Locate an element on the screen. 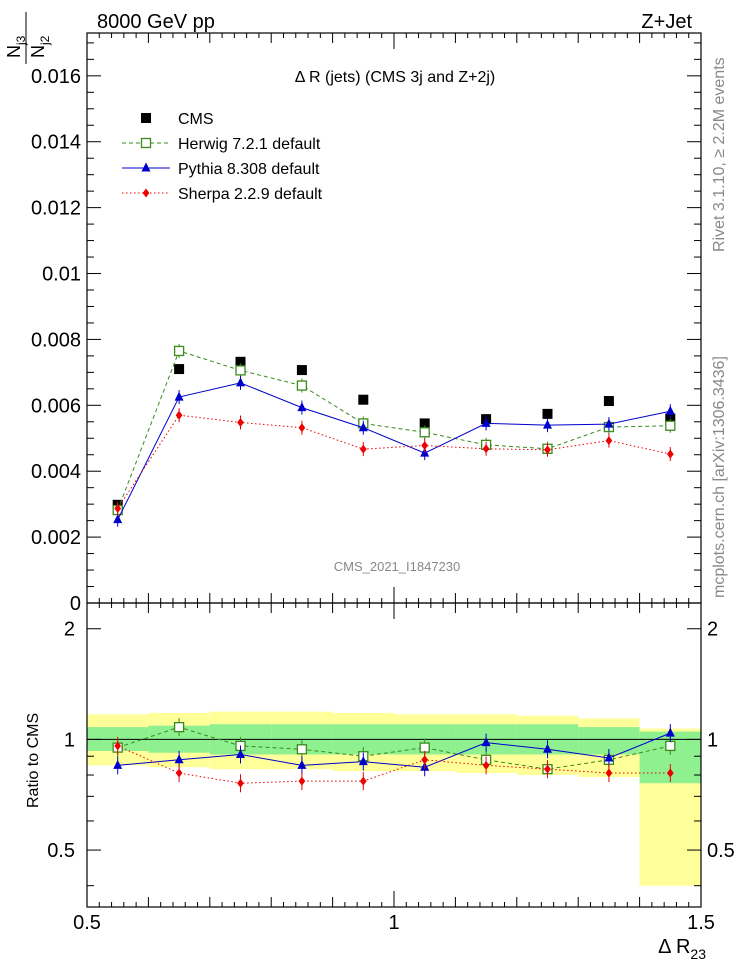 This screenshot has width=746, height=972. legend-marker-cms is located at coordinates (146, 118).